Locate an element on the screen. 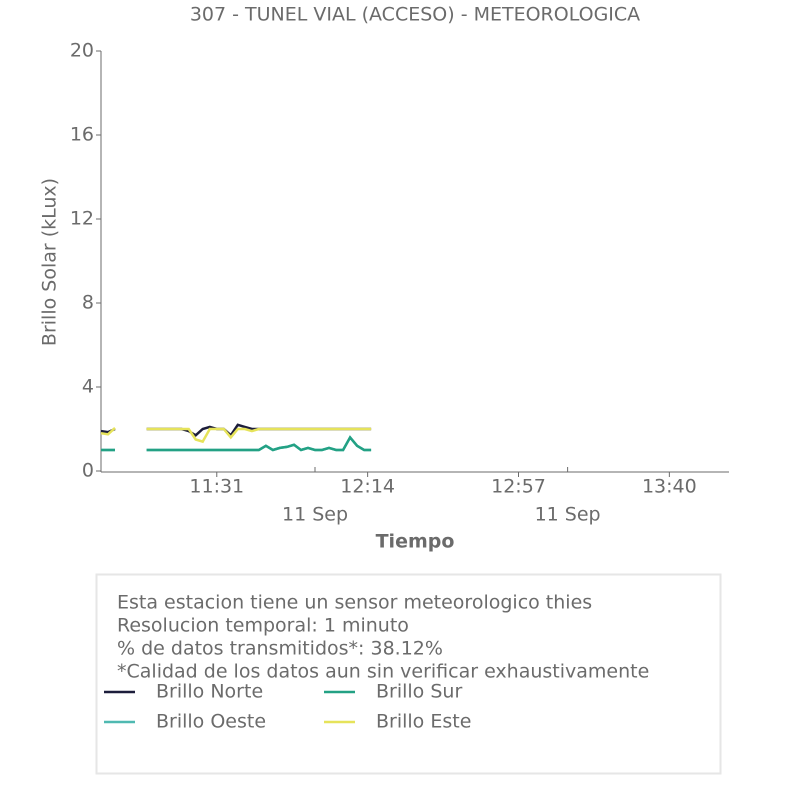 The height and width of the screenshot is (806, 806). y-axis-label: Brillo Solar (kLux) is located at coordinates (50, 262).